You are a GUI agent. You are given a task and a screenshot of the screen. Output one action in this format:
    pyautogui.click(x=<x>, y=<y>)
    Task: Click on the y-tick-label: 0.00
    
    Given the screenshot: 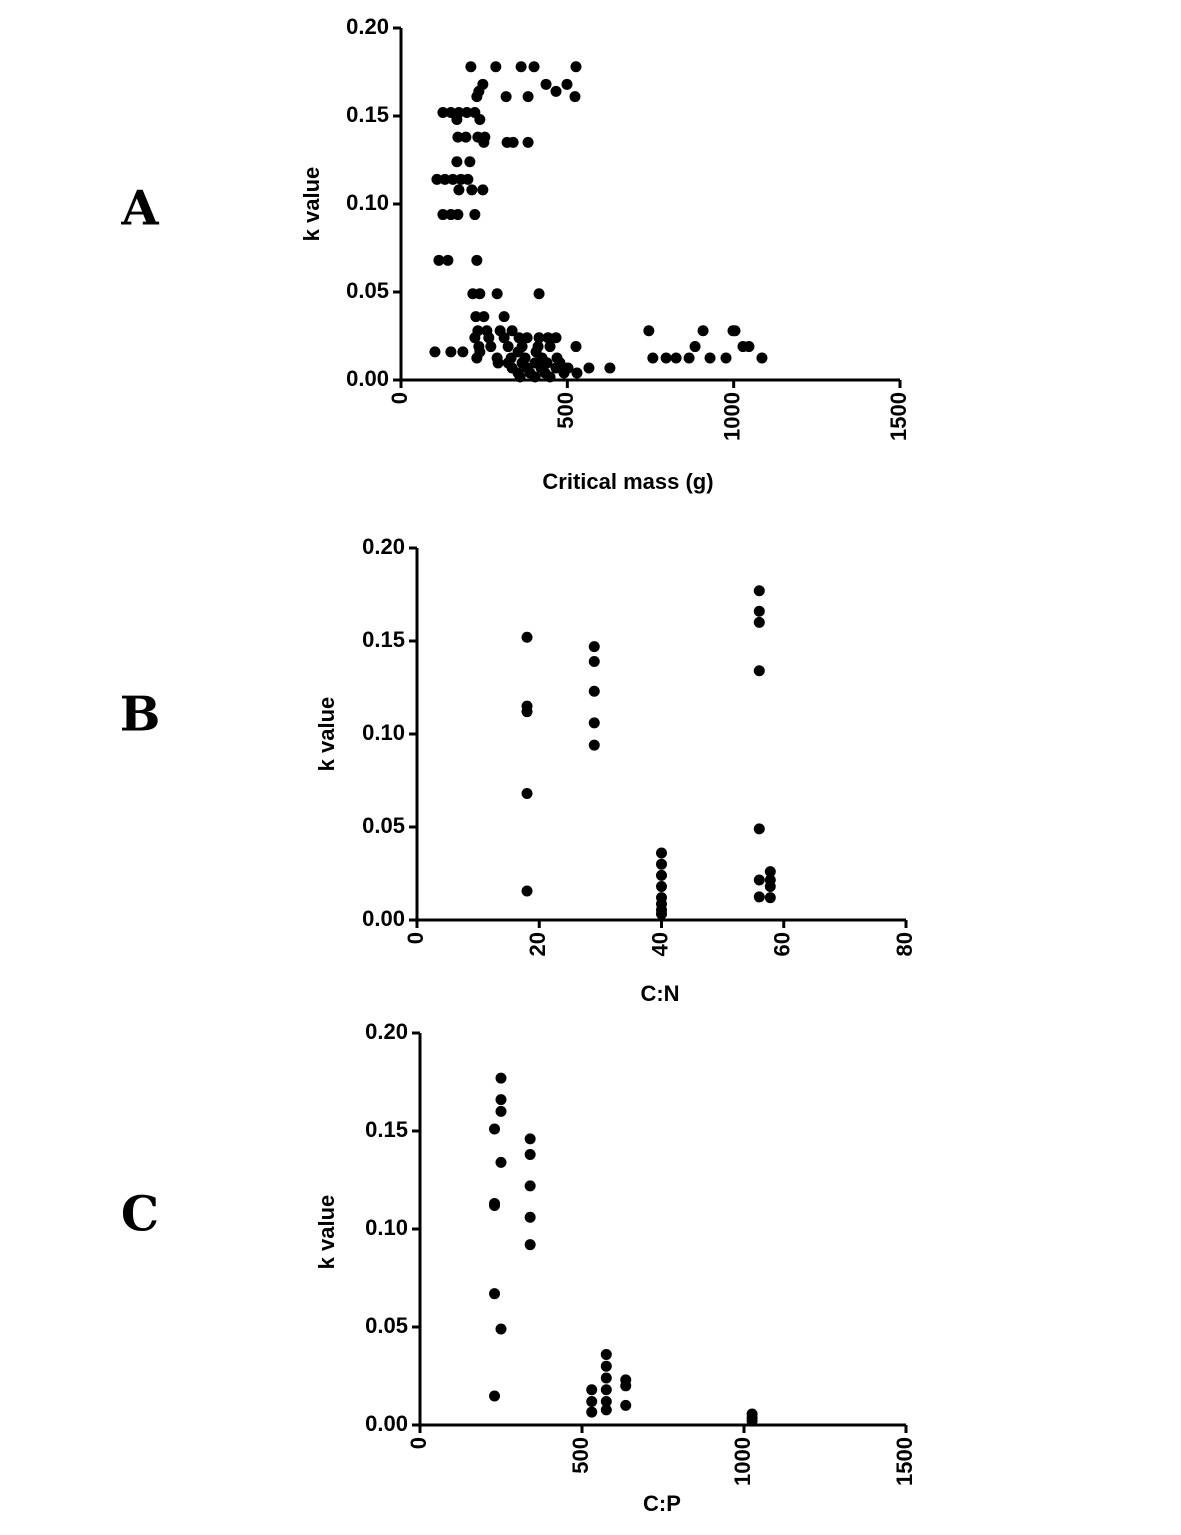 What is the action you would take?
    pyautogui.click(x=367, y=378)
    